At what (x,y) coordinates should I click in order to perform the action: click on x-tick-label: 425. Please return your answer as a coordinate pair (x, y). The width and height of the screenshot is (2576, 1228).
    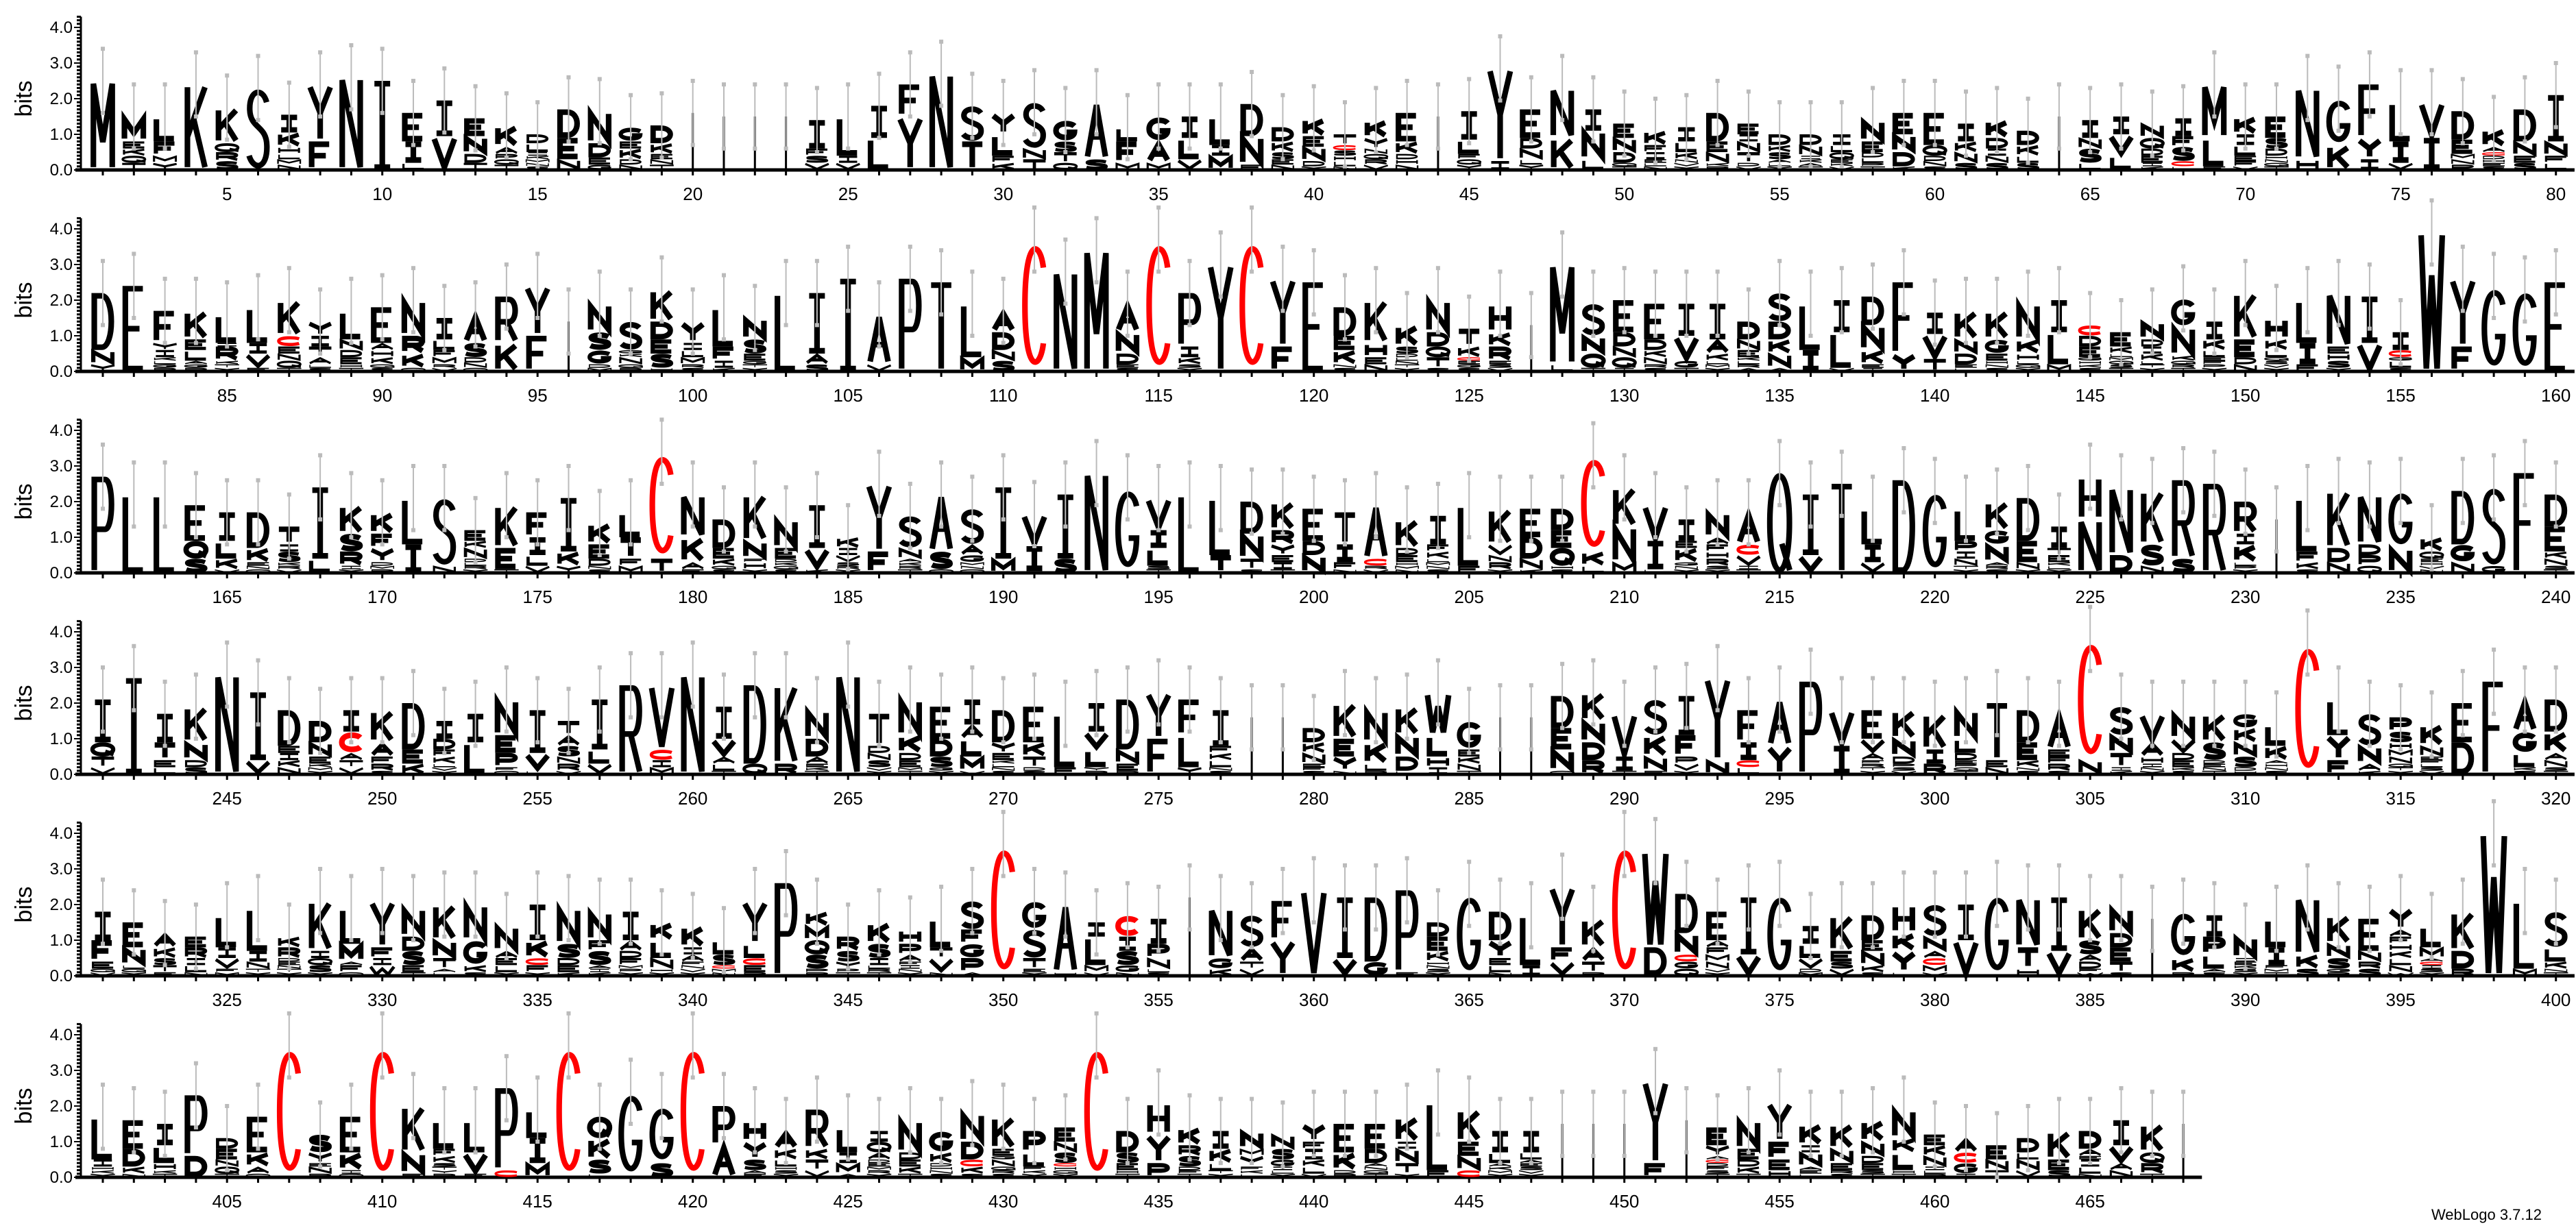
    Looking at the image, I should click on (848, 1201).